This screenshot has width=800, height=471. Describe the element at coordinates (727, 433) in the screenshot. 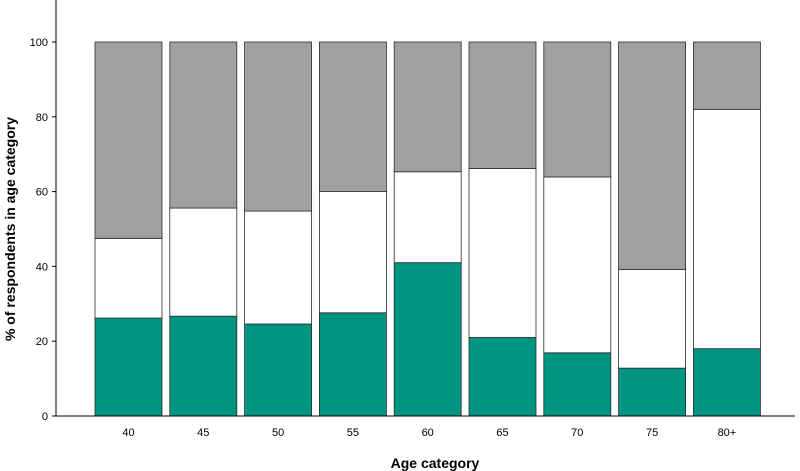

I see `x-tick-label: 80+` at that location.